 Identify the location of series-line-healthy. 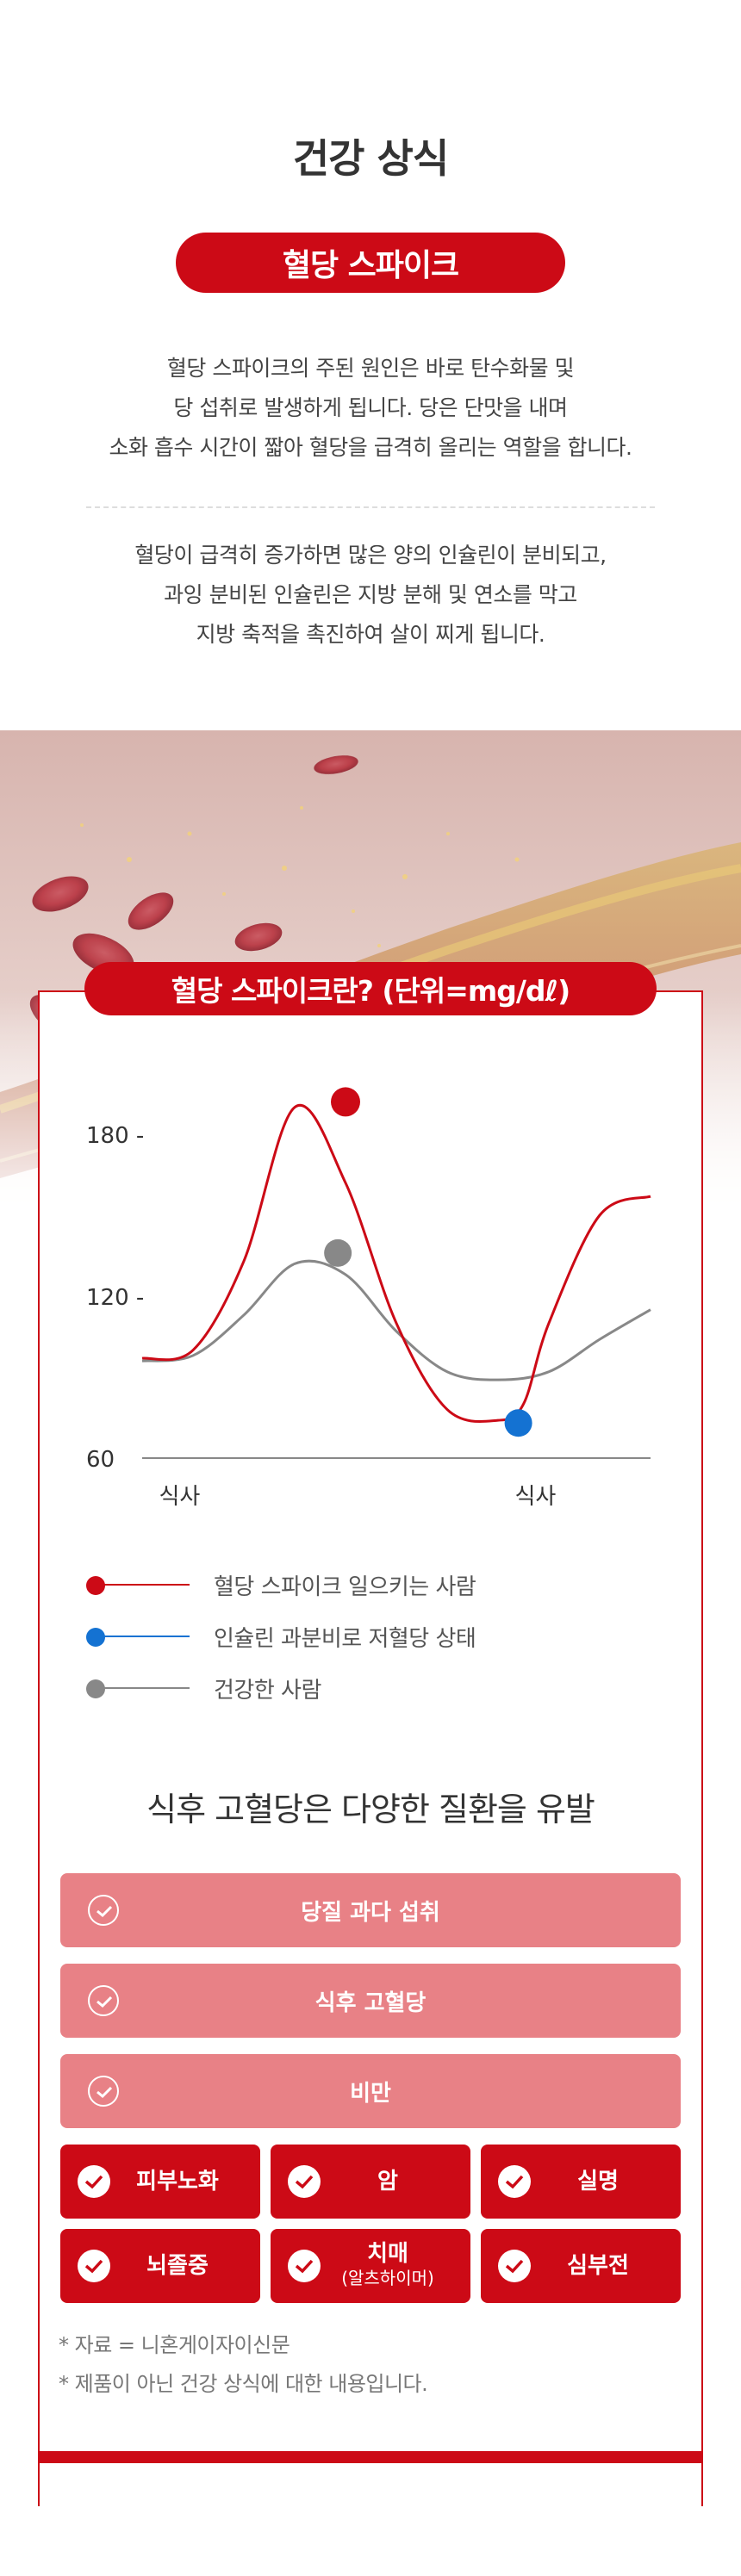
(396, 1320).